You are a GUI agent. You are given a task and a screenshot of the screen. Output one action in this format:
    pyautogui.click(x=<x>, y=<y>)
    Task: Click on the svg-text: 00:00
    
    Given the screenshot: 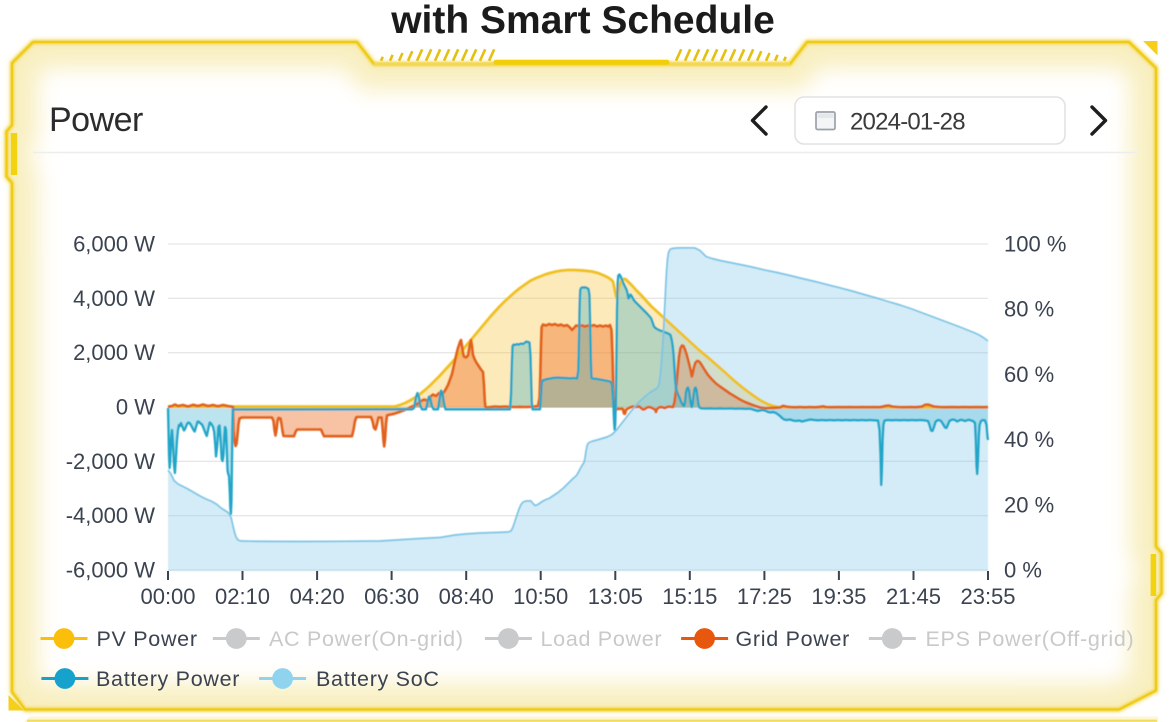 What is the action you would take?
    pyautogui.click(x=167, y=596)
    